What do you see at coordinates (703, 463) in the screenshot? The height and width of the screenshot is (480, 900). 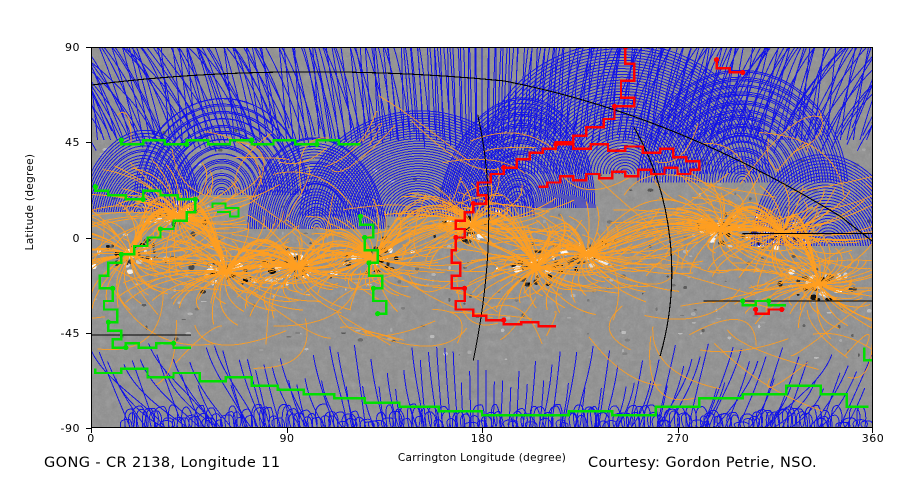 I see `figure-caption-right: Courtesy: Gordon Petrie, NSO.` at bounding box center [703, 463].